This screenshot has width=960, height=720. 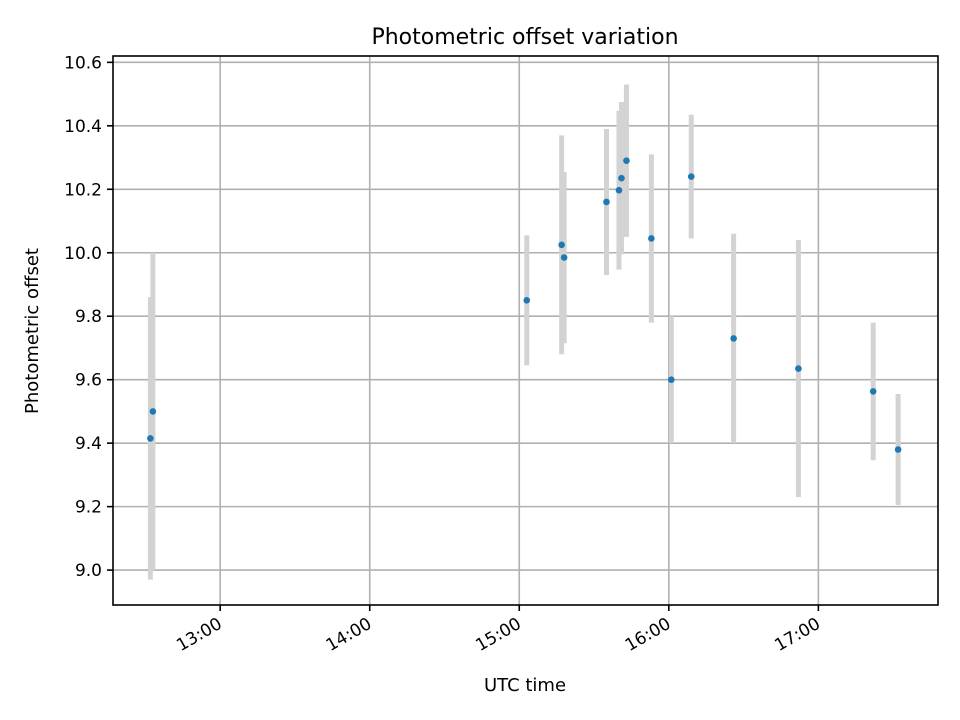 I want to click on y-tick-label: 10.6, so click(x=83, y=63).